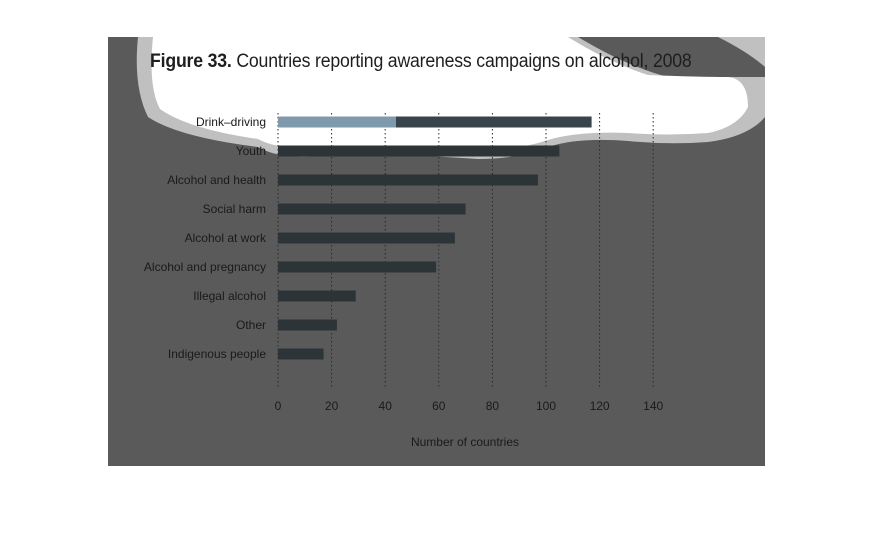 The height and width of the screenshot is (560, 874). What do you see at coordinates (653, 406) in the screenshot?
I see `x-tick-label: 140` at bounding box center [653, 406].